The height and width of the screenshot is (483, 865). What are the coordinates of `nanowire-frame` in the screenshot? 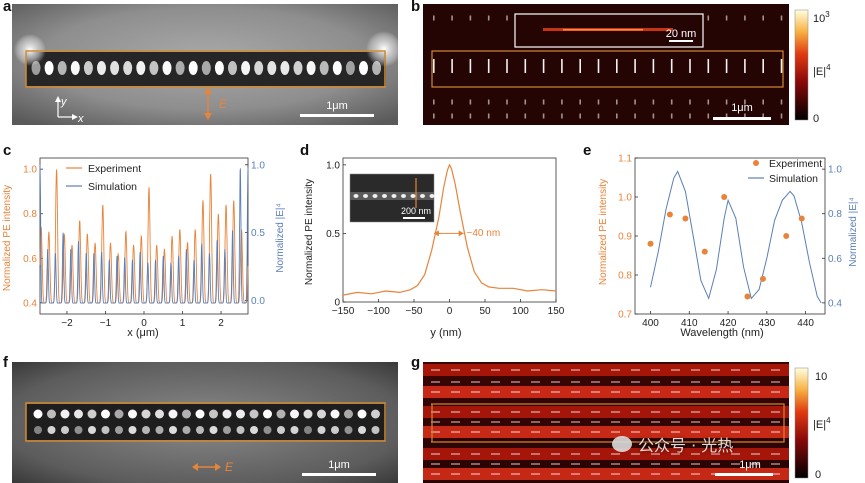 It's located at (608, 423).